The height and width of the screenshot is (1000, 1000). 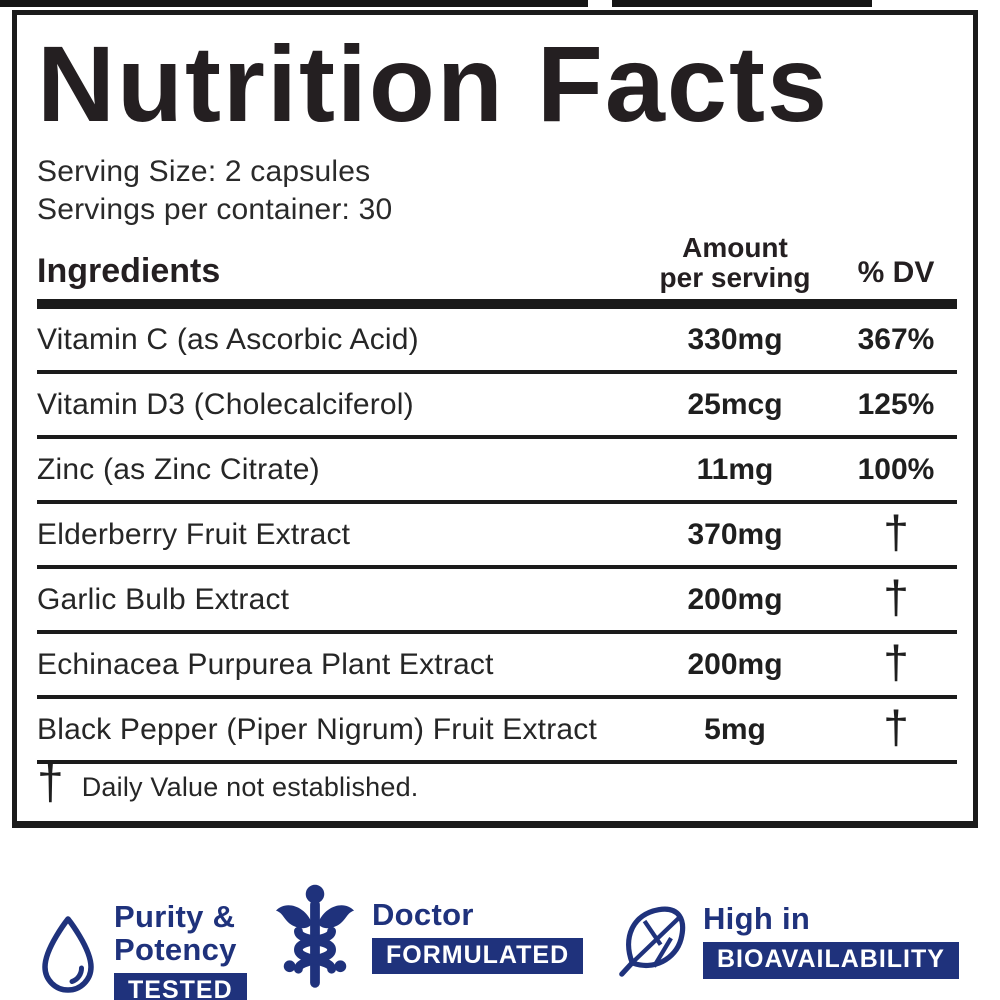 What do you see at coordinates (433, 83) in the screenshot?
I see `nutrition-facts-title: Nutrition Facts` at bounding box center [433, 83].